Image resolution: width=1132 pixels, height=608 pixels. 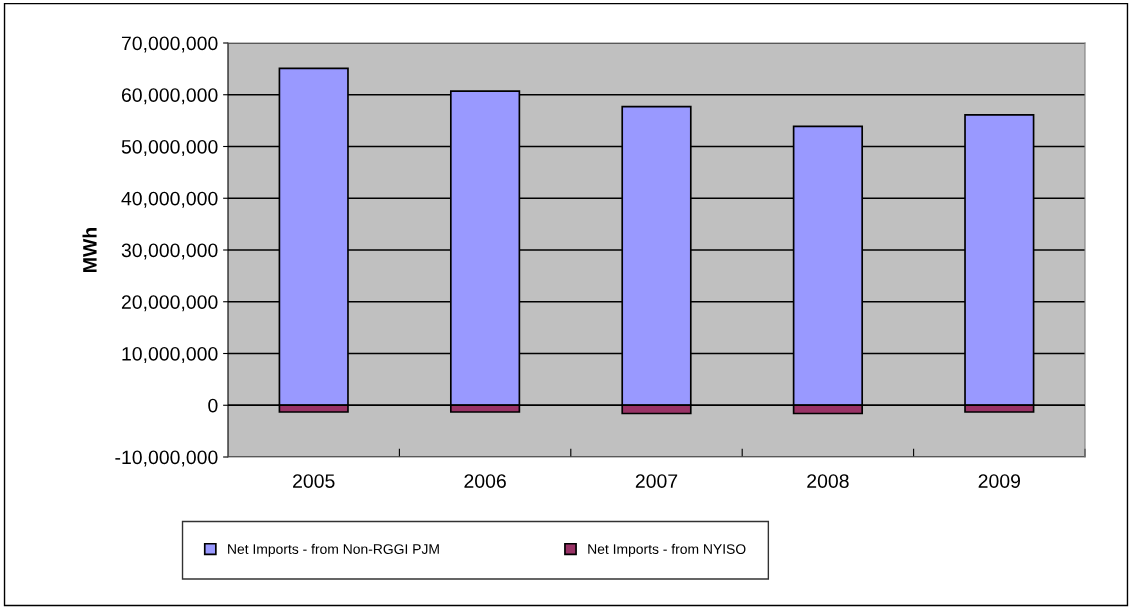 What do you see at coordinates (166, 458) in the screenshot?
I see `y-tick-label: -10,000,000` at bounding box center [166, 458].